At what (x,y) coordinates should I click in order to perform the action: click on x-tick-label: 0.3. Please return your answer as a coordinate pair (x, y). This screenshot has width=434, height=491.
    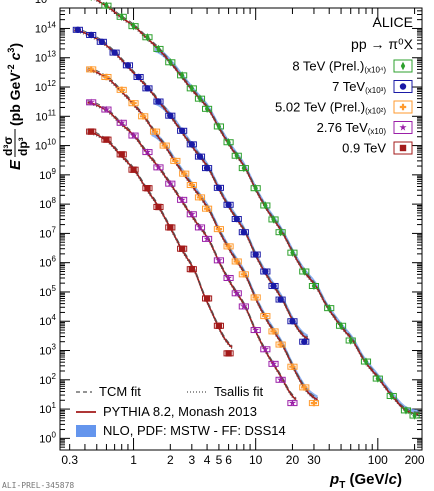
    Looking at the image, I should click on (69, 460).